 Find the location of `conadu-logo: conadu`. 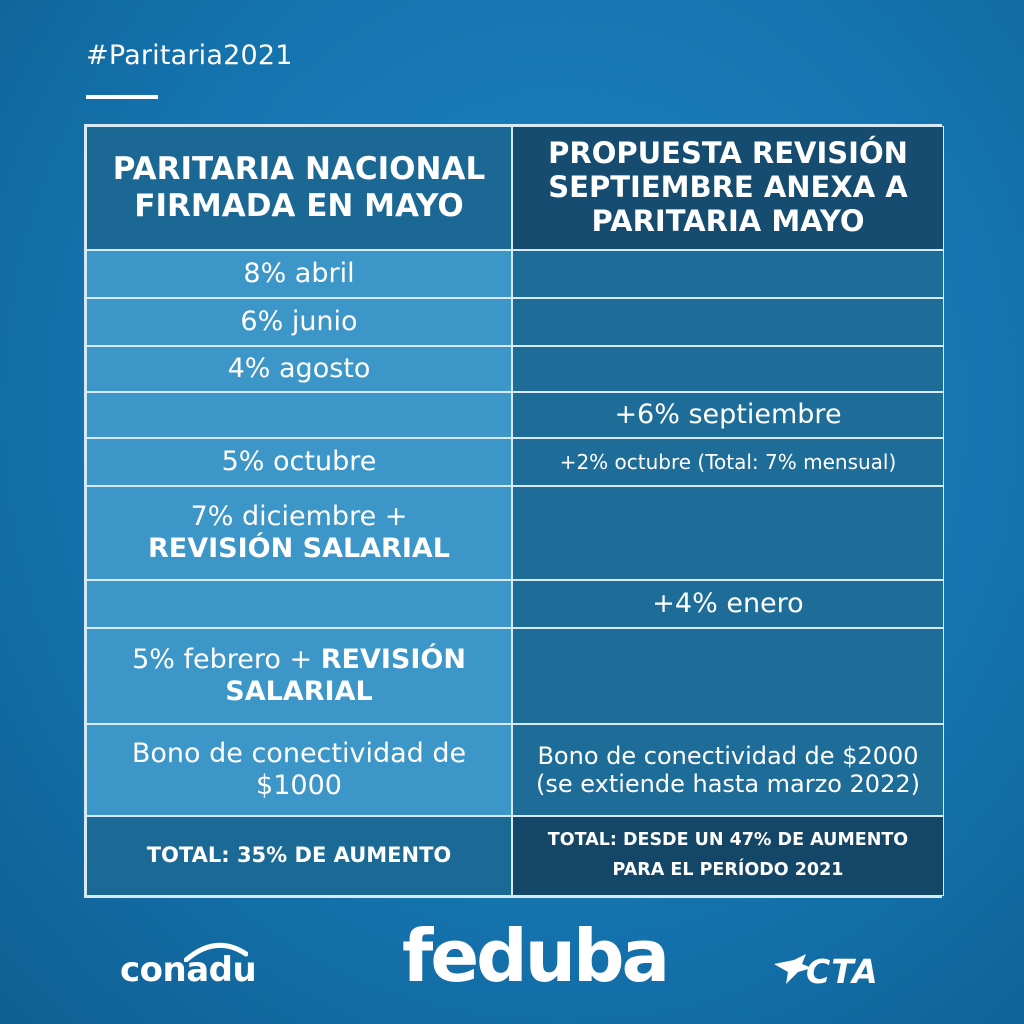

conadu-logo: conadu is located at coordinates (188, 970).